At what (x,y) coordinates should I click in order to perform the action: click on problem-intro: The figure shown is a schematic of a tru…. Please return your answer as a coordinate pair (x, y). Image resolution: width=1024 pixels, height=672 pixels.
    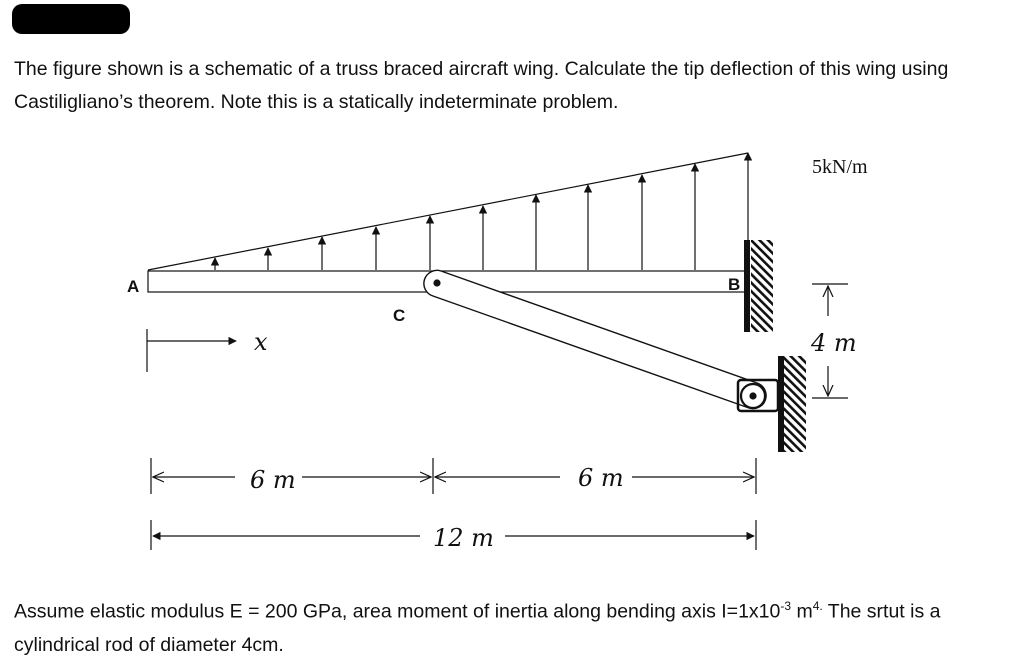
    Looking at the image, I should click on (481, 85).